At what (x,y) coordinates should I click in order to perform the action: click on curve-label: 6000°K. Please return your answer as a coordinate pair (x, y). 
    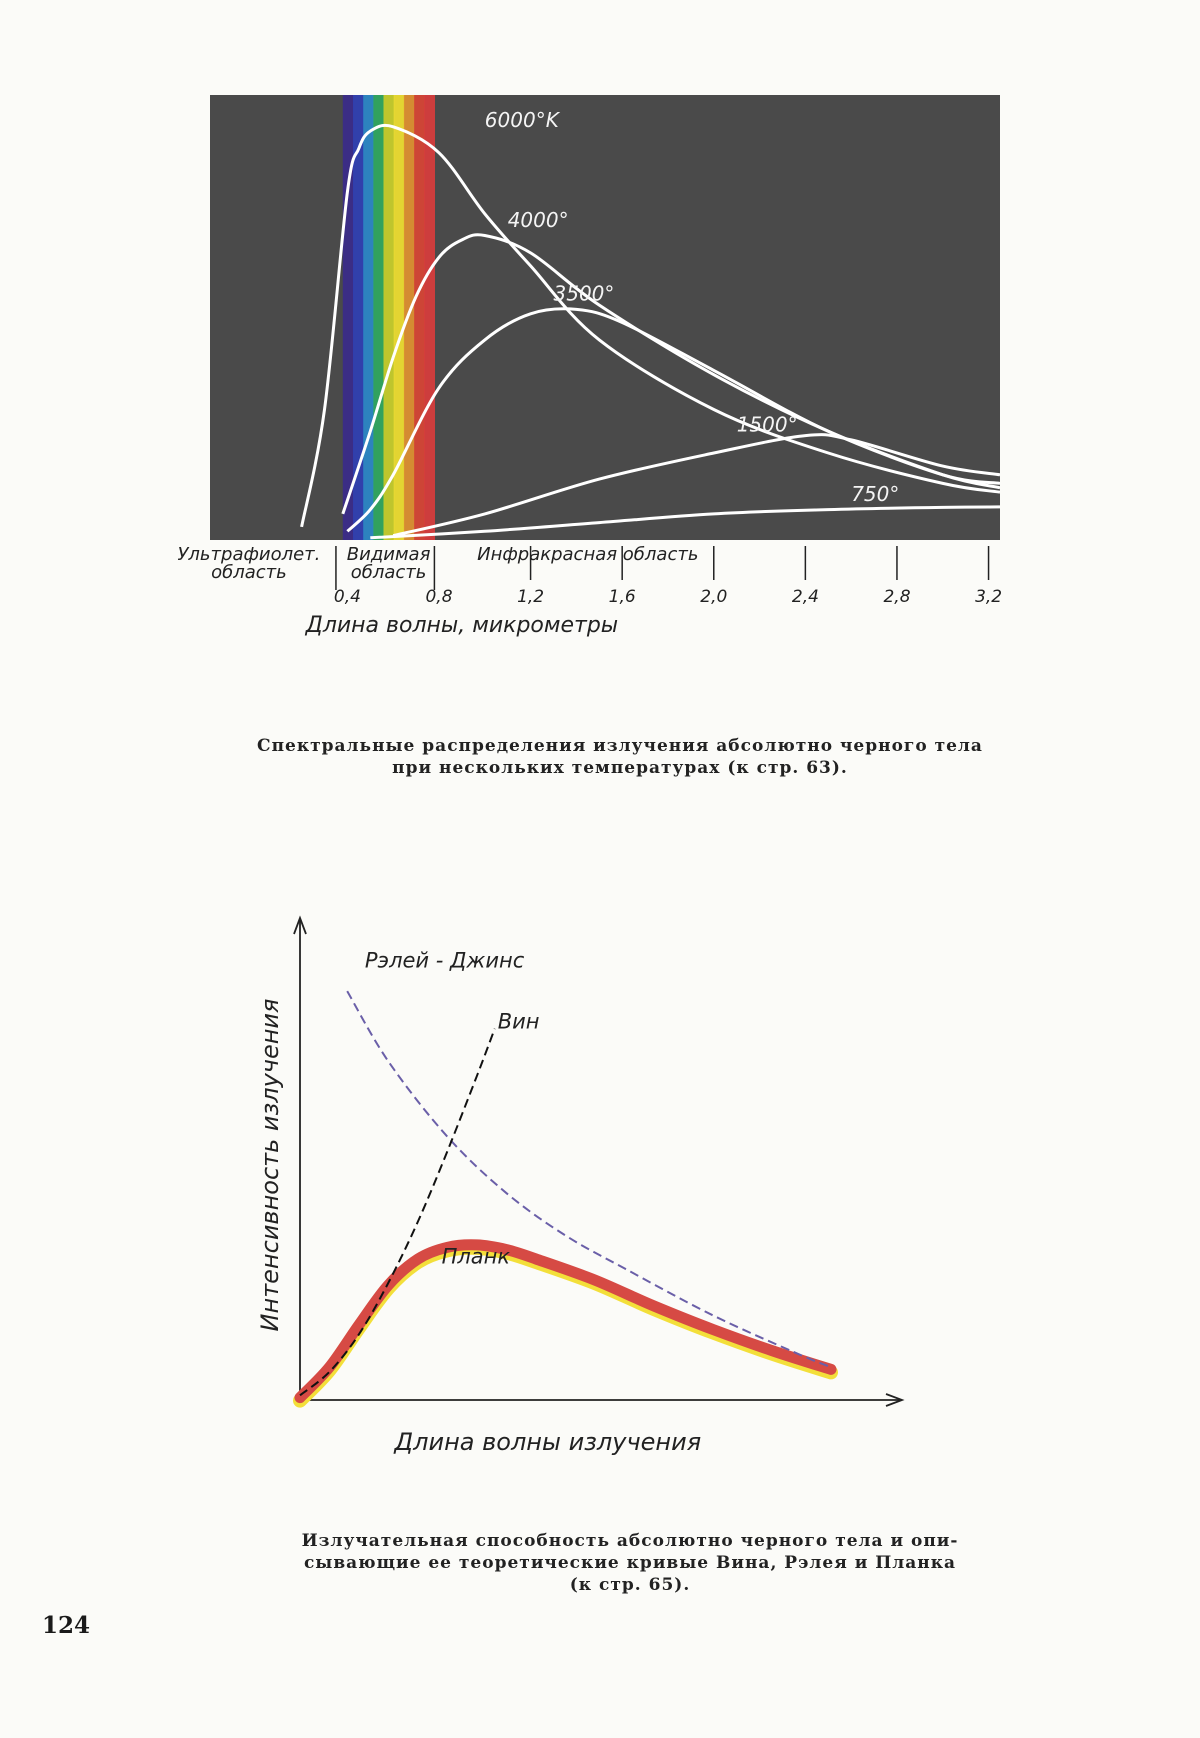
    Looking at the image, I should click on (523, 120).